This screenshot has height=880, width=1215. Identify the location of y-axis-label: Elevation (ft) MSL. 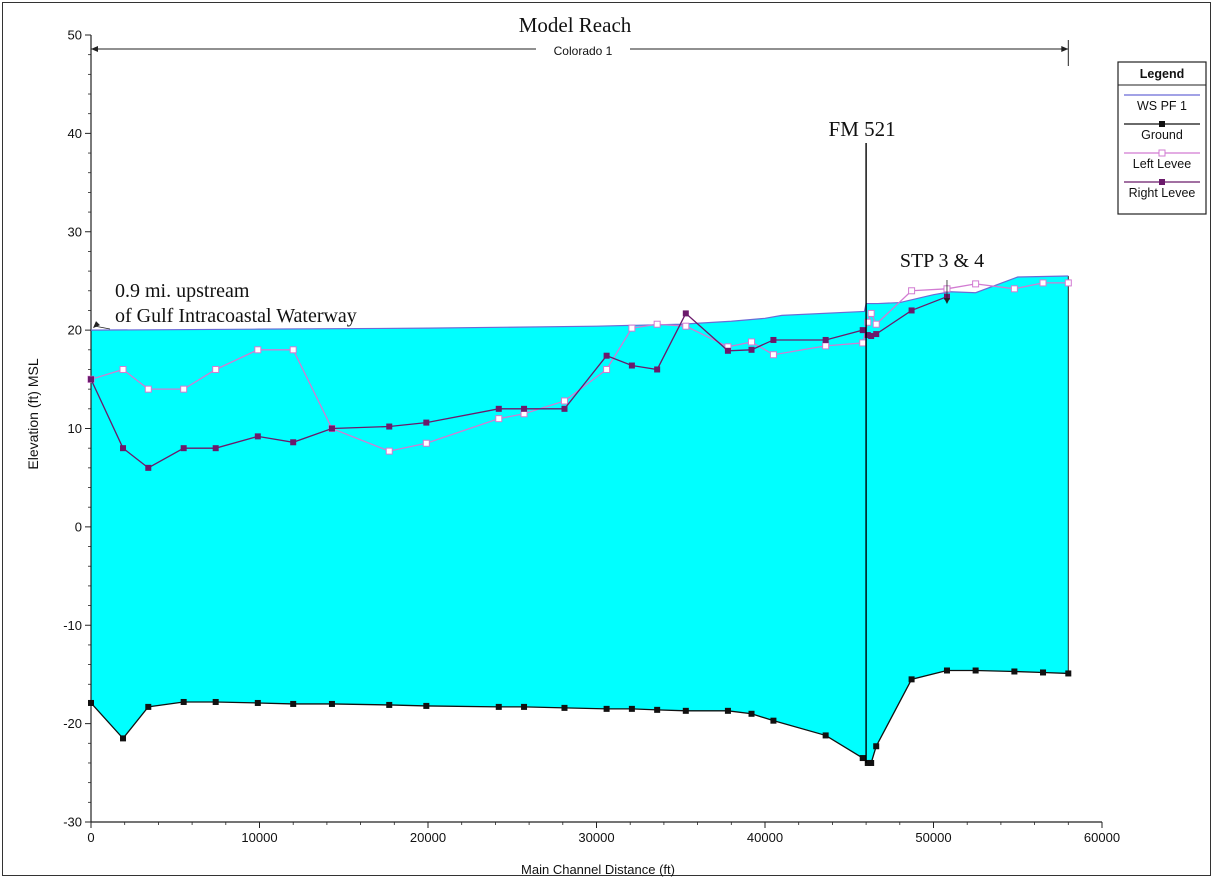
(33, 413).